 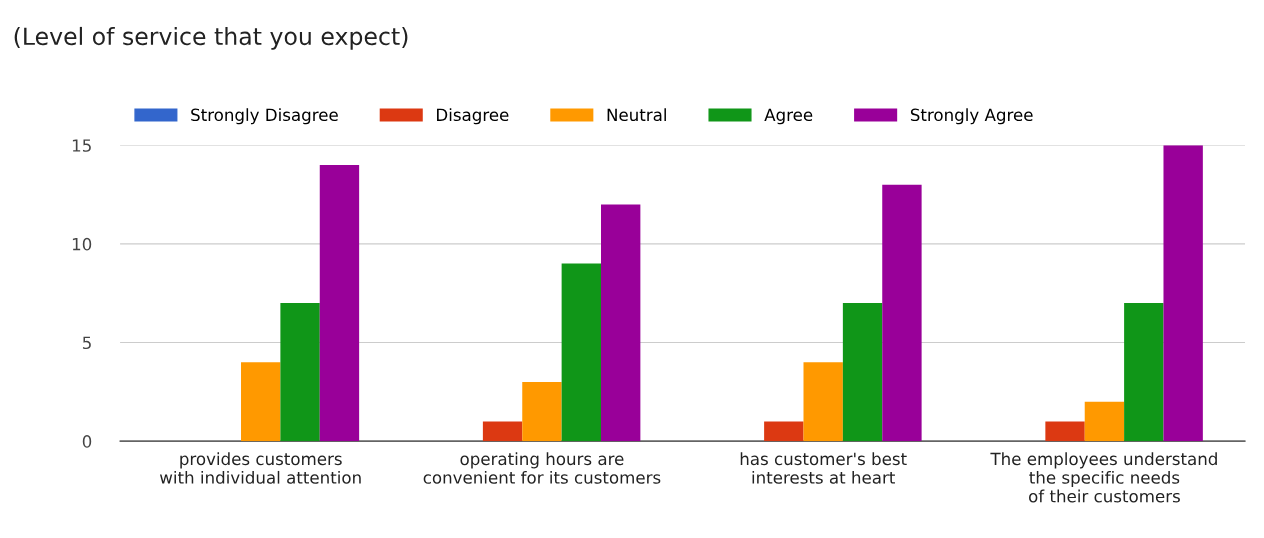 I want to click on legend-label: Agree, so click(x=788, y=116).